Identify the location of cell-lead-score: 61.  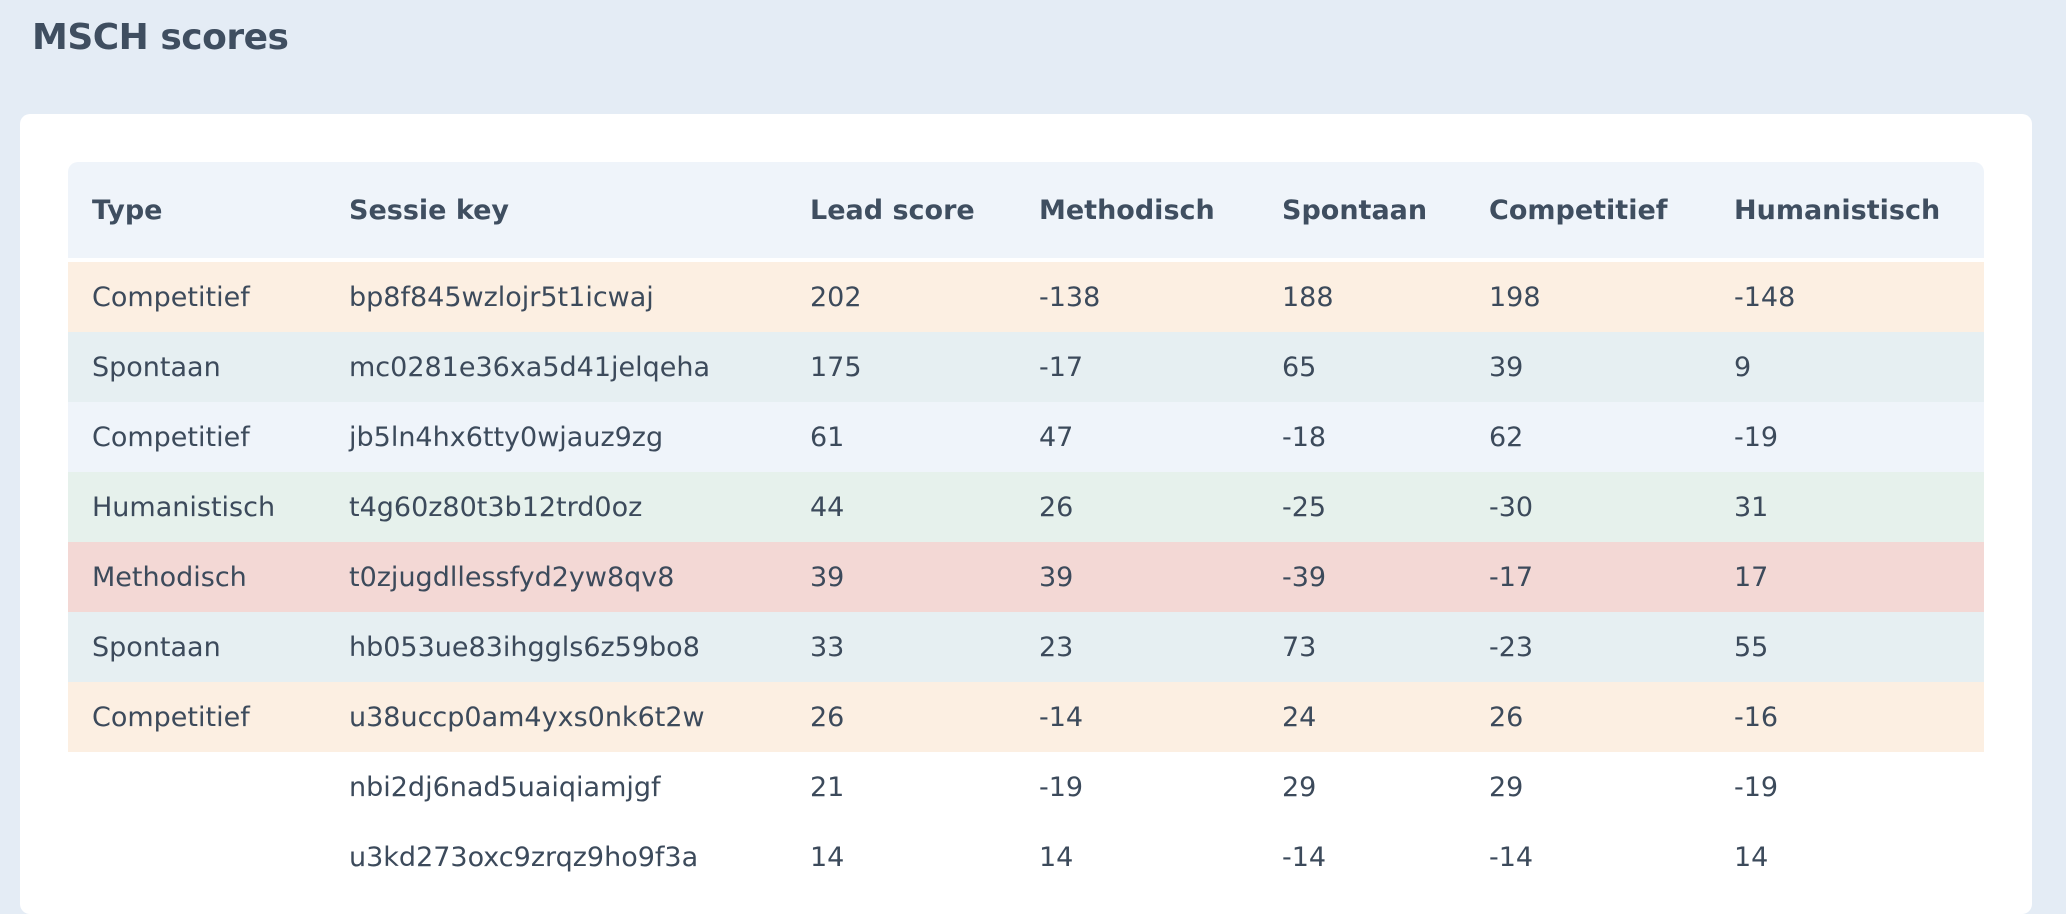
(827, 437).